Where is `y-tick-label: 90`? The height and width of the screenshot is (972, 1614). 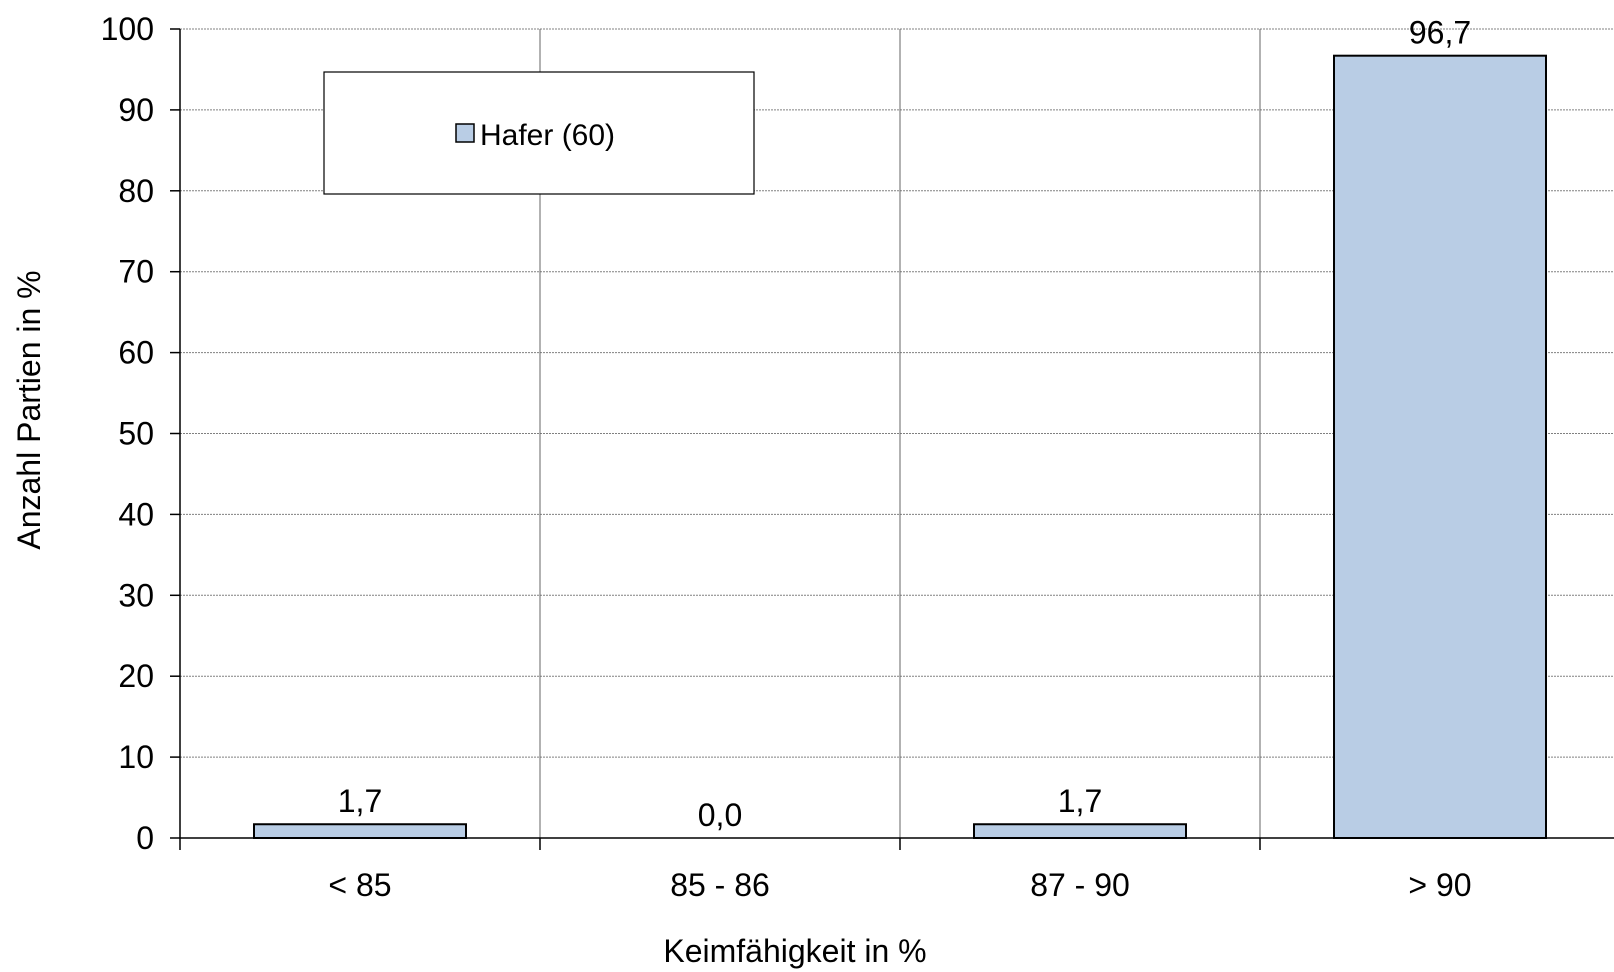
y-tick-label: 90 is located at coordinates (136, 110).